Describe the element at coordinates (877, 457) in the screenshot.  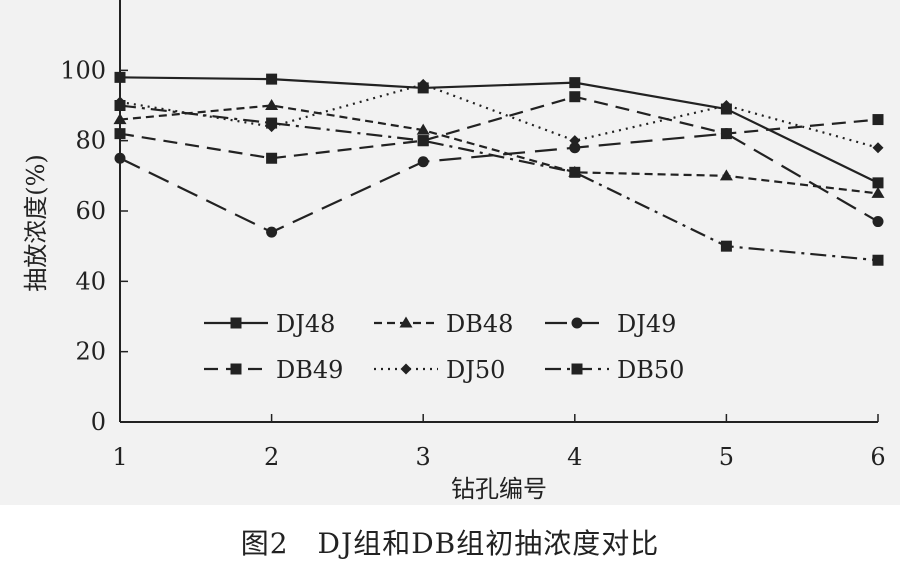
I see `x-tick-label: 6` at that location.